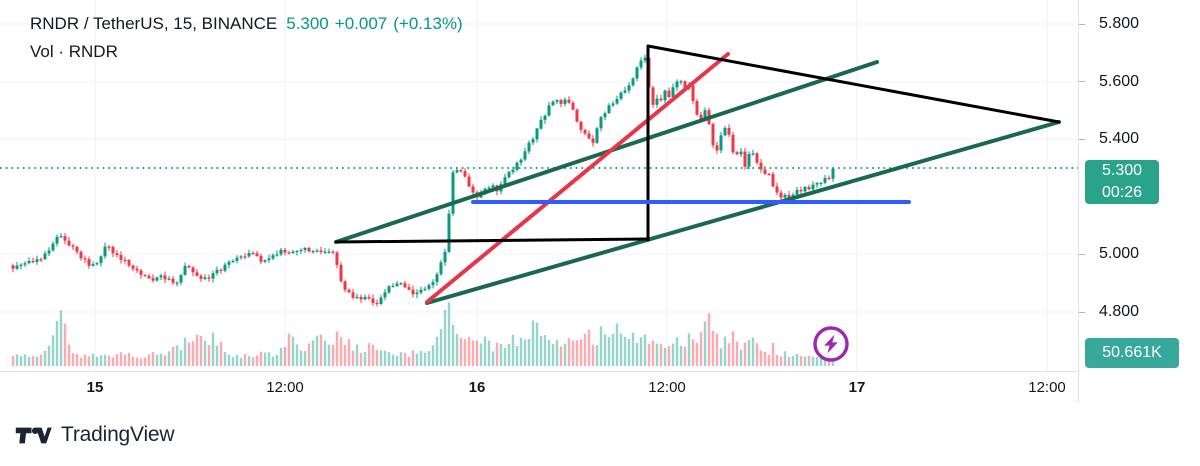 Image resolution: width=1200 pixels, height=466 pixels. Describe the element at coordinates (600, 435) in the screenshot. I see `footer-bar: TradingView` at that location.